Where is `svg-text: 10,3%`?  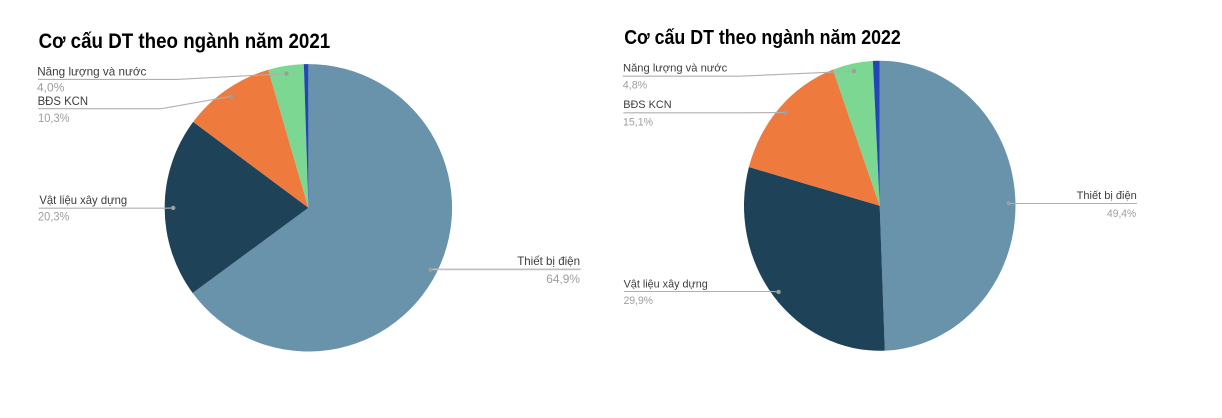
svg-text: 10,3% is located at coordinates (54, 118).